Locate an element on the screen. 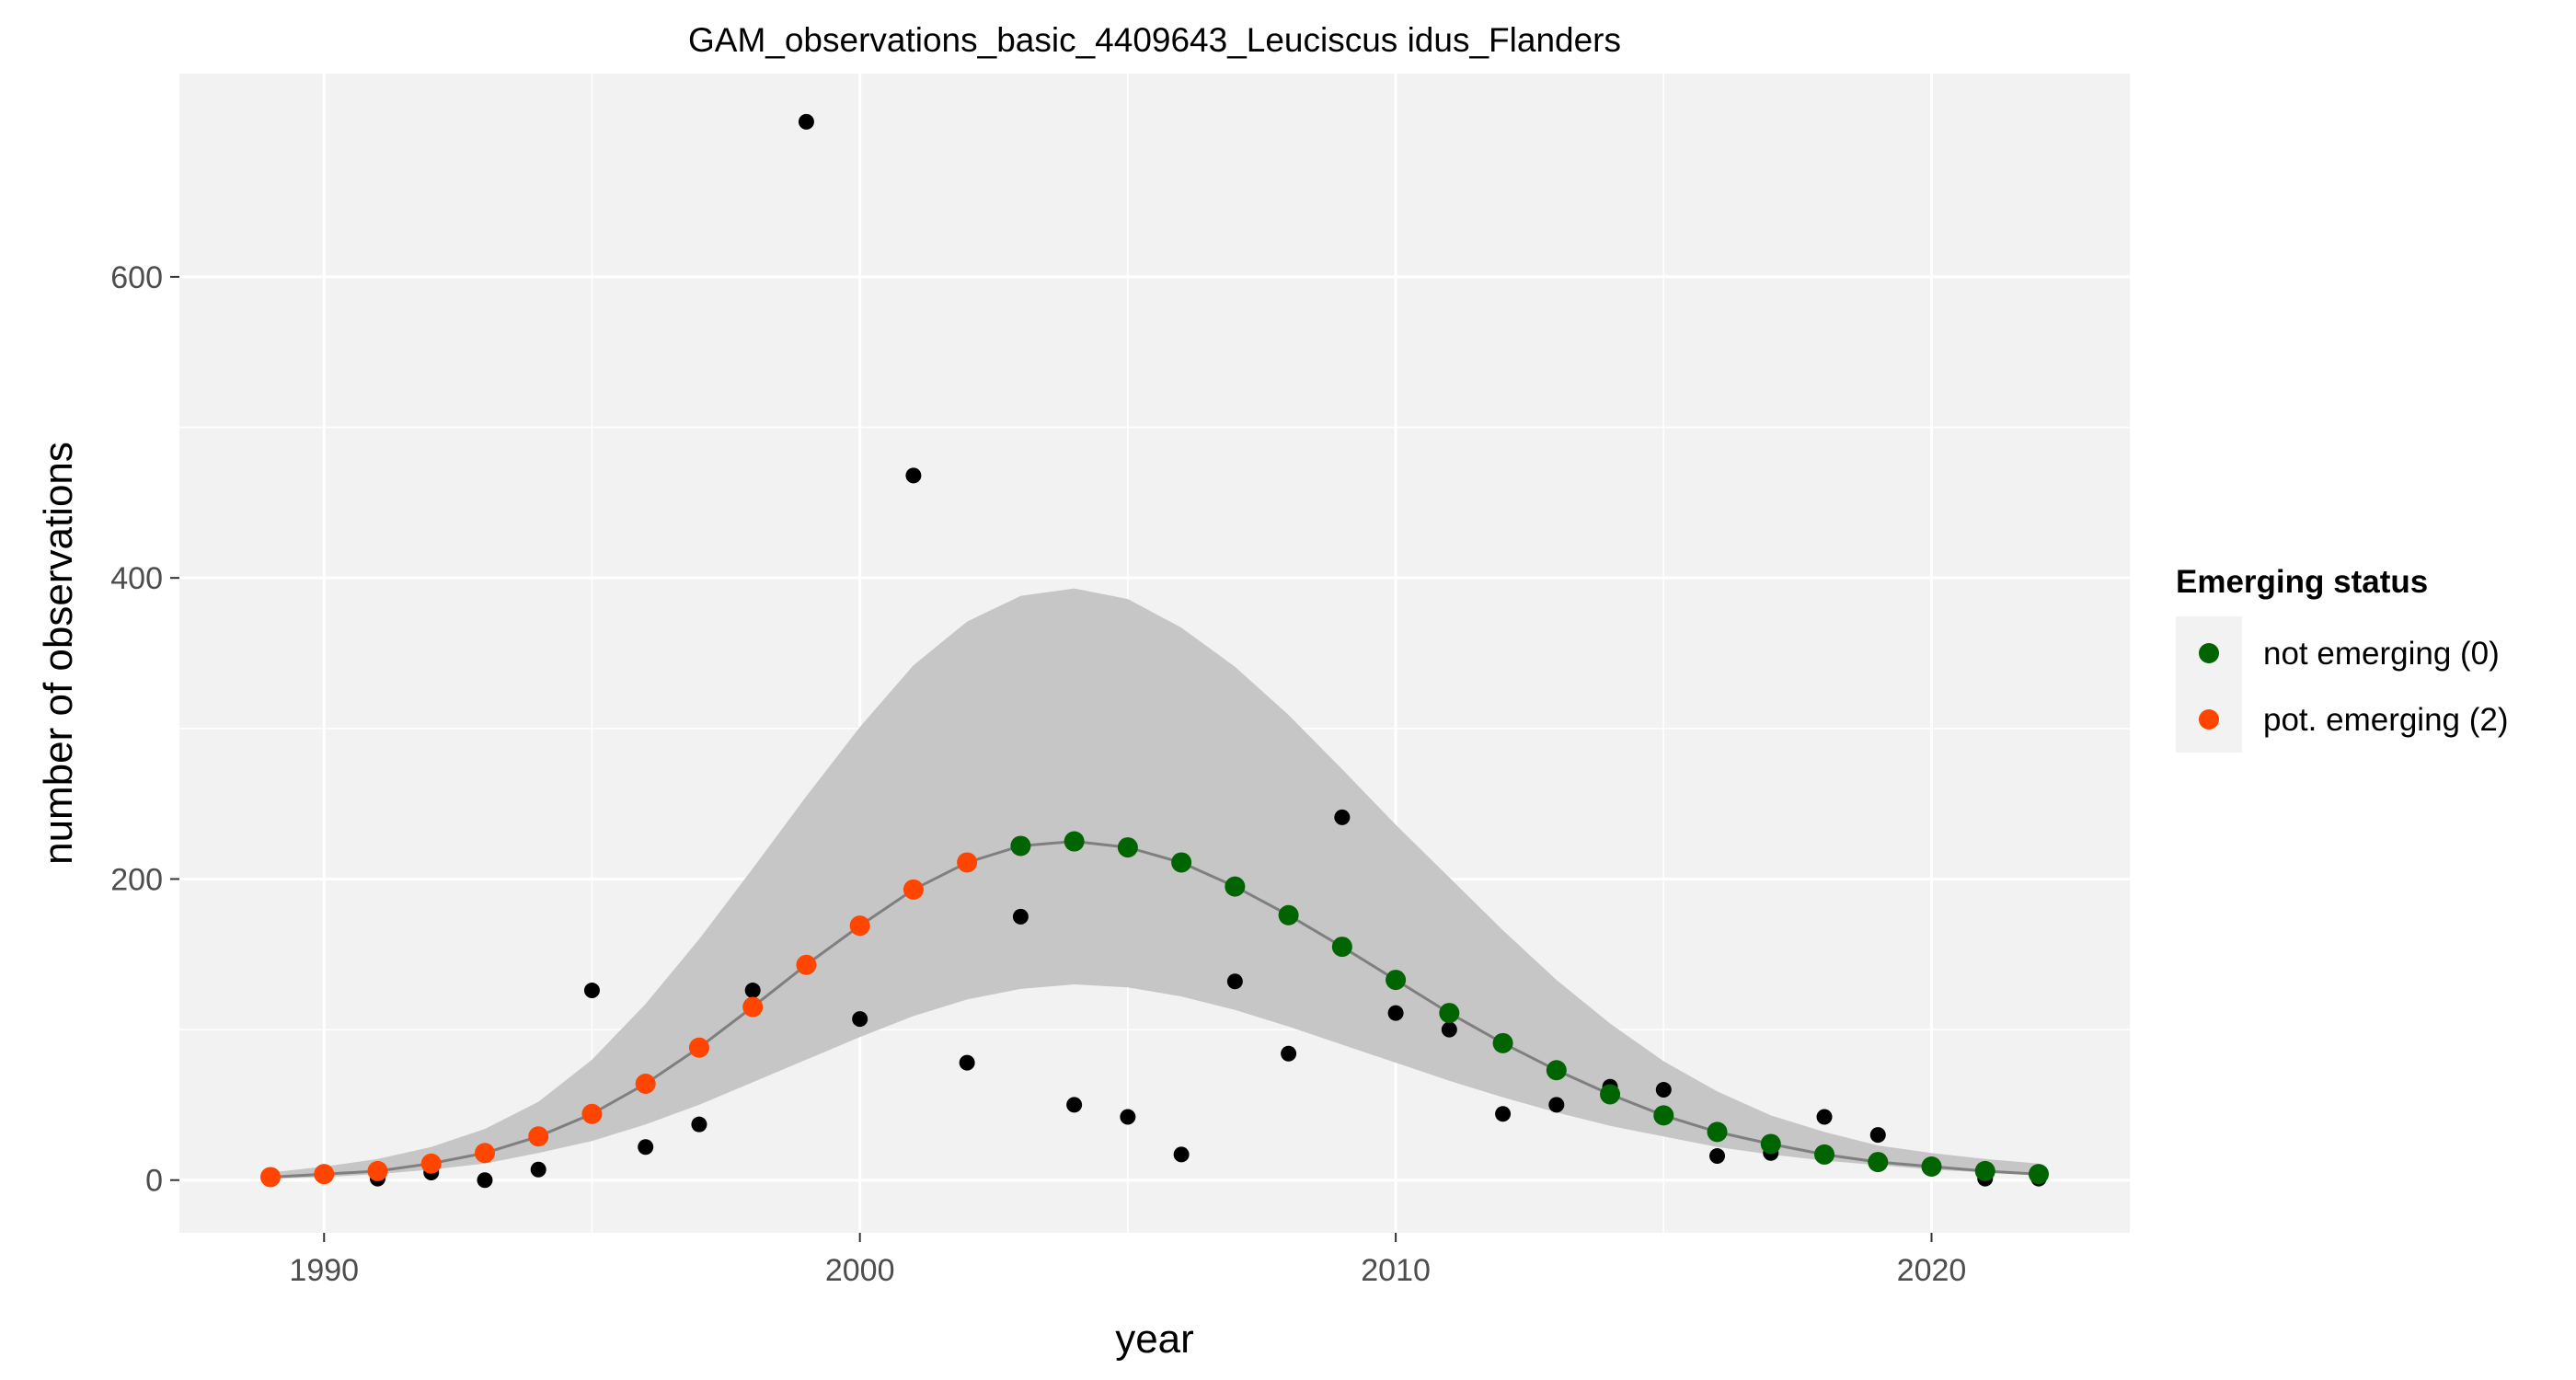 The height and width of the screenshot is (1380, 2576). y-tick-label: 0 is located at coordinates (154, 1181).